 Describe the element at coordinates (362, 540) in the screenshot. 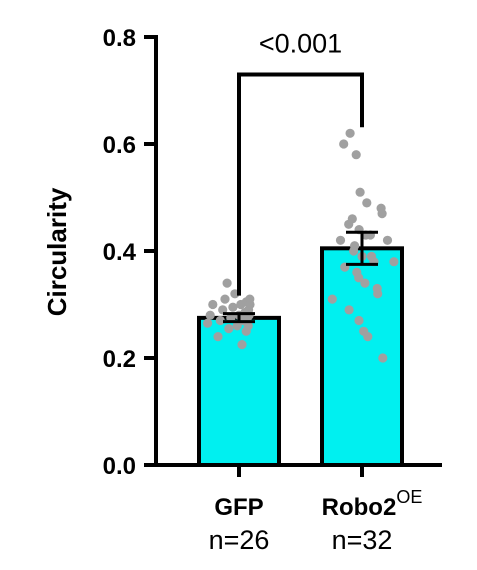

I see `sample-size-label: n=32` at that location.